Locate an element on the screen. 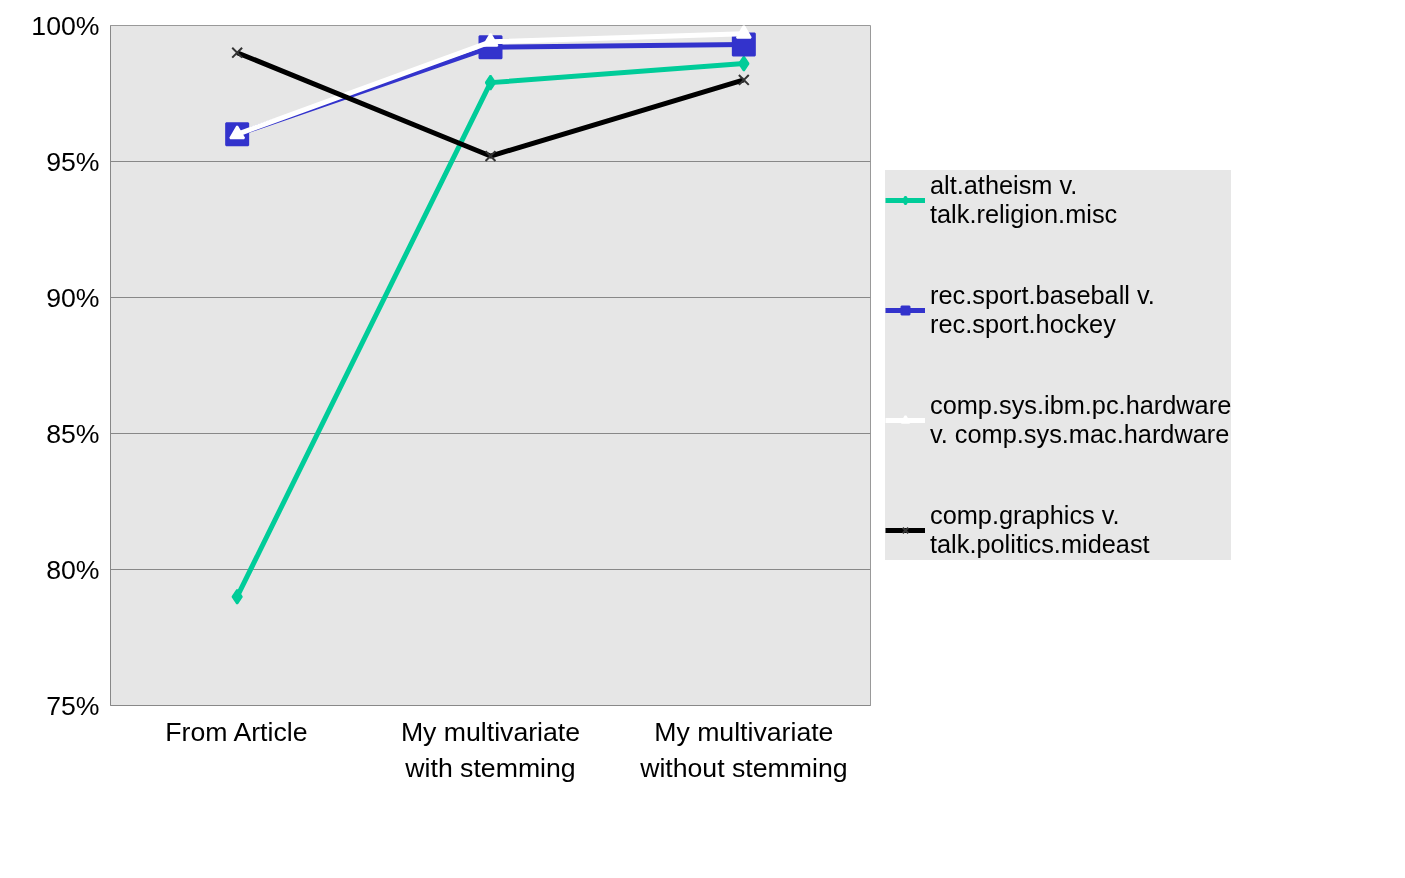 The image size is (1405, 878). x-tick-label: My multivariate without stemming is located at coordinates (743, 749).